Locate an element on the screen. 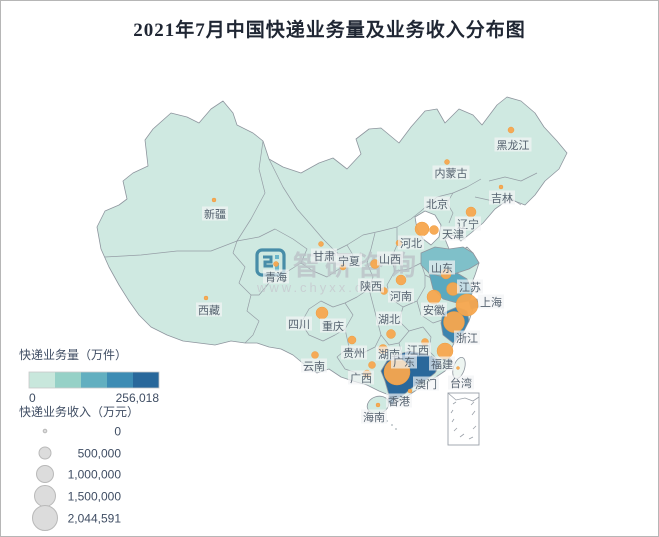 This screenshot has height=537, width=659. province-label: 台湾 is located at coordinates (461, 383).